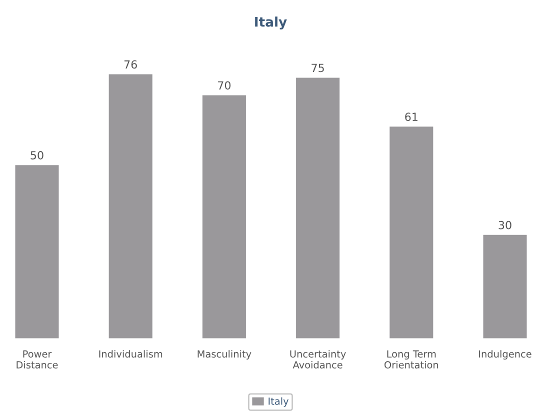 The width and height of the screenshot is (541, 415). Describe the element at coordinates (130, 64) in the screenshot. I see `data-label: 76` at that location.